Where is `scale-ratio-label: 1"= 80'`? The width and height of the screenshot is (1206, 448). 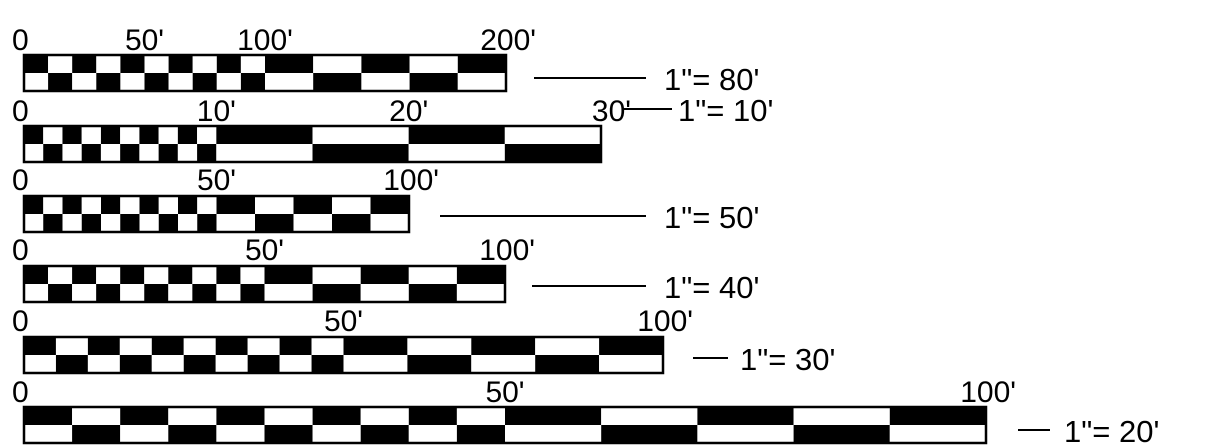 scale-ratio-label: 1"= 80' is located at coordinates (711, 79).